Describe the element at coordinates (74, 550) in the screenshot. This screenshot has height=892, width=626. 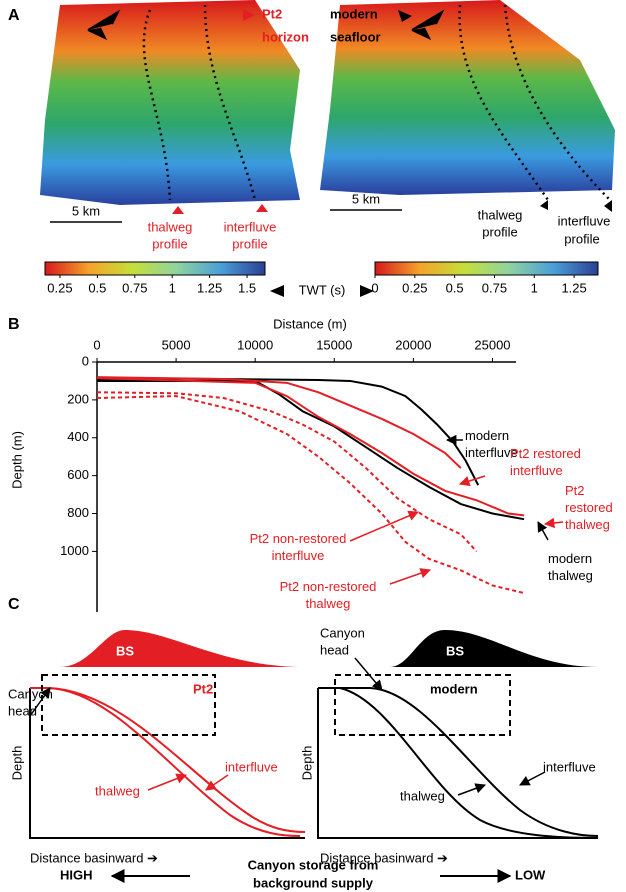
I see `y-tick-label: 1000` at that location.